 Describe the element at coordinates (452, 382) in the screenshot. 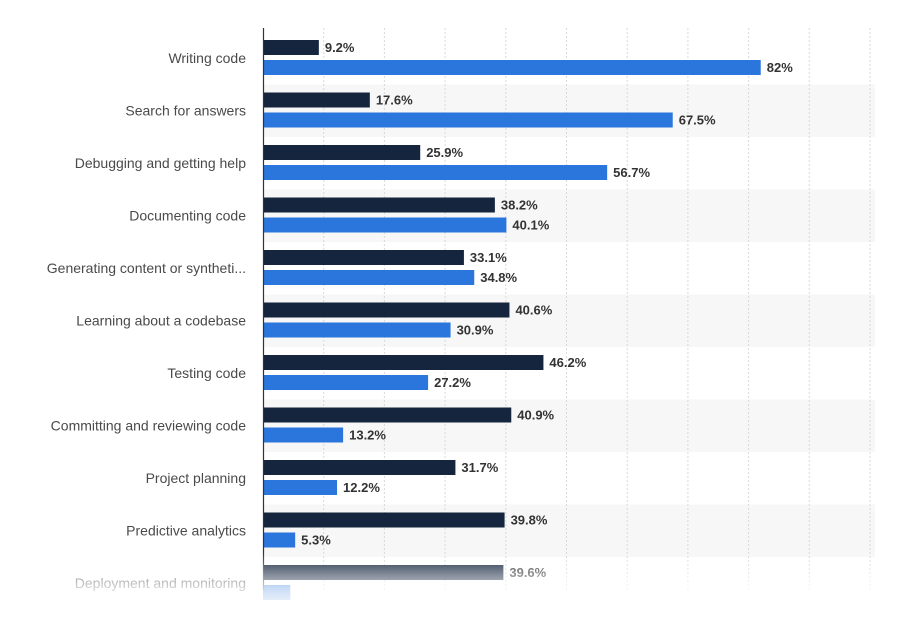

I see `data-label: 27.2%` at that location.